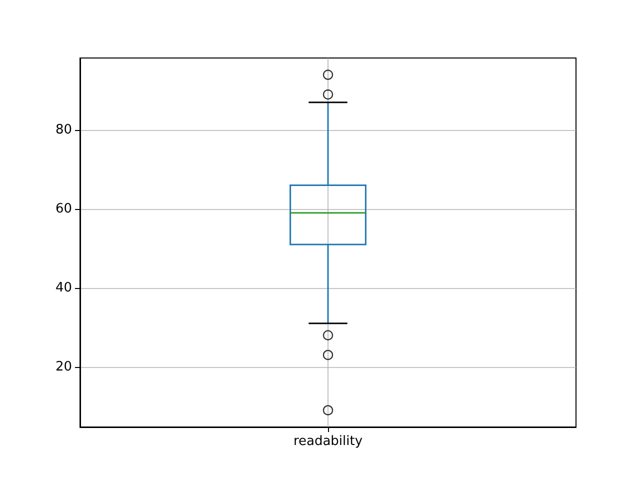  What do you see at coordinates (63, 288) in the screenshot?
I see `y-tick-label: 40` at bounding box center [63, 288].